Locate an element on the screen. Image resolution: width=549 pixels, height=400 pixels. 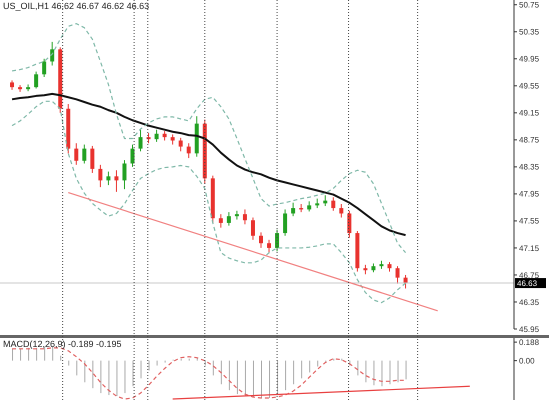
y-tick-label: 47.55 is located at coordinates (529, 221).